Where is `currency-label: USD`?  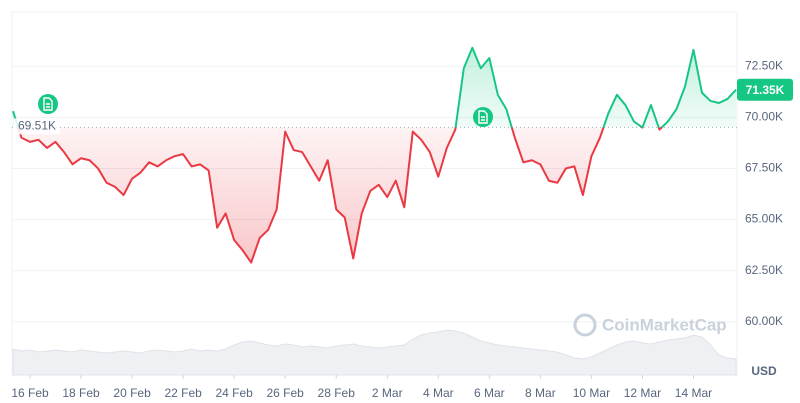 currency-label: USD is located at coordinates (764, 371).